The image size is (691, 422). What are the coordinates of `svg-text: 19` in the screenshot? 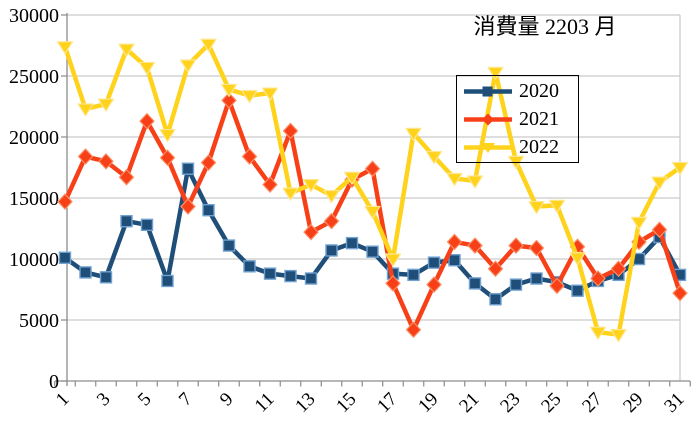 It's located at (428, 403).